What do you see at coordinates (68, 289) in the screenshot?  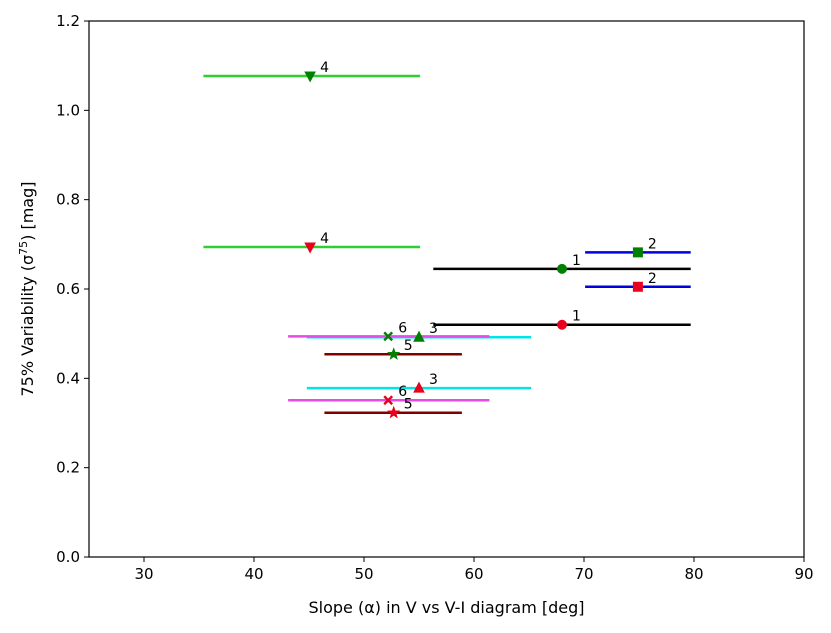 I see `y-tick-label: 0.6` at bounding box center [68, 289].